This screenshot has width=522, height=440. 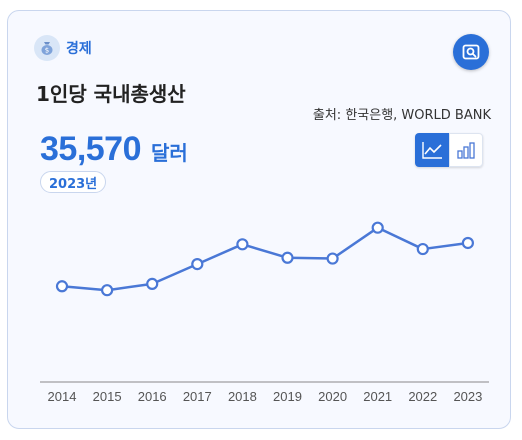 I want to click on data-point-2018, so click(x=242, y=244).